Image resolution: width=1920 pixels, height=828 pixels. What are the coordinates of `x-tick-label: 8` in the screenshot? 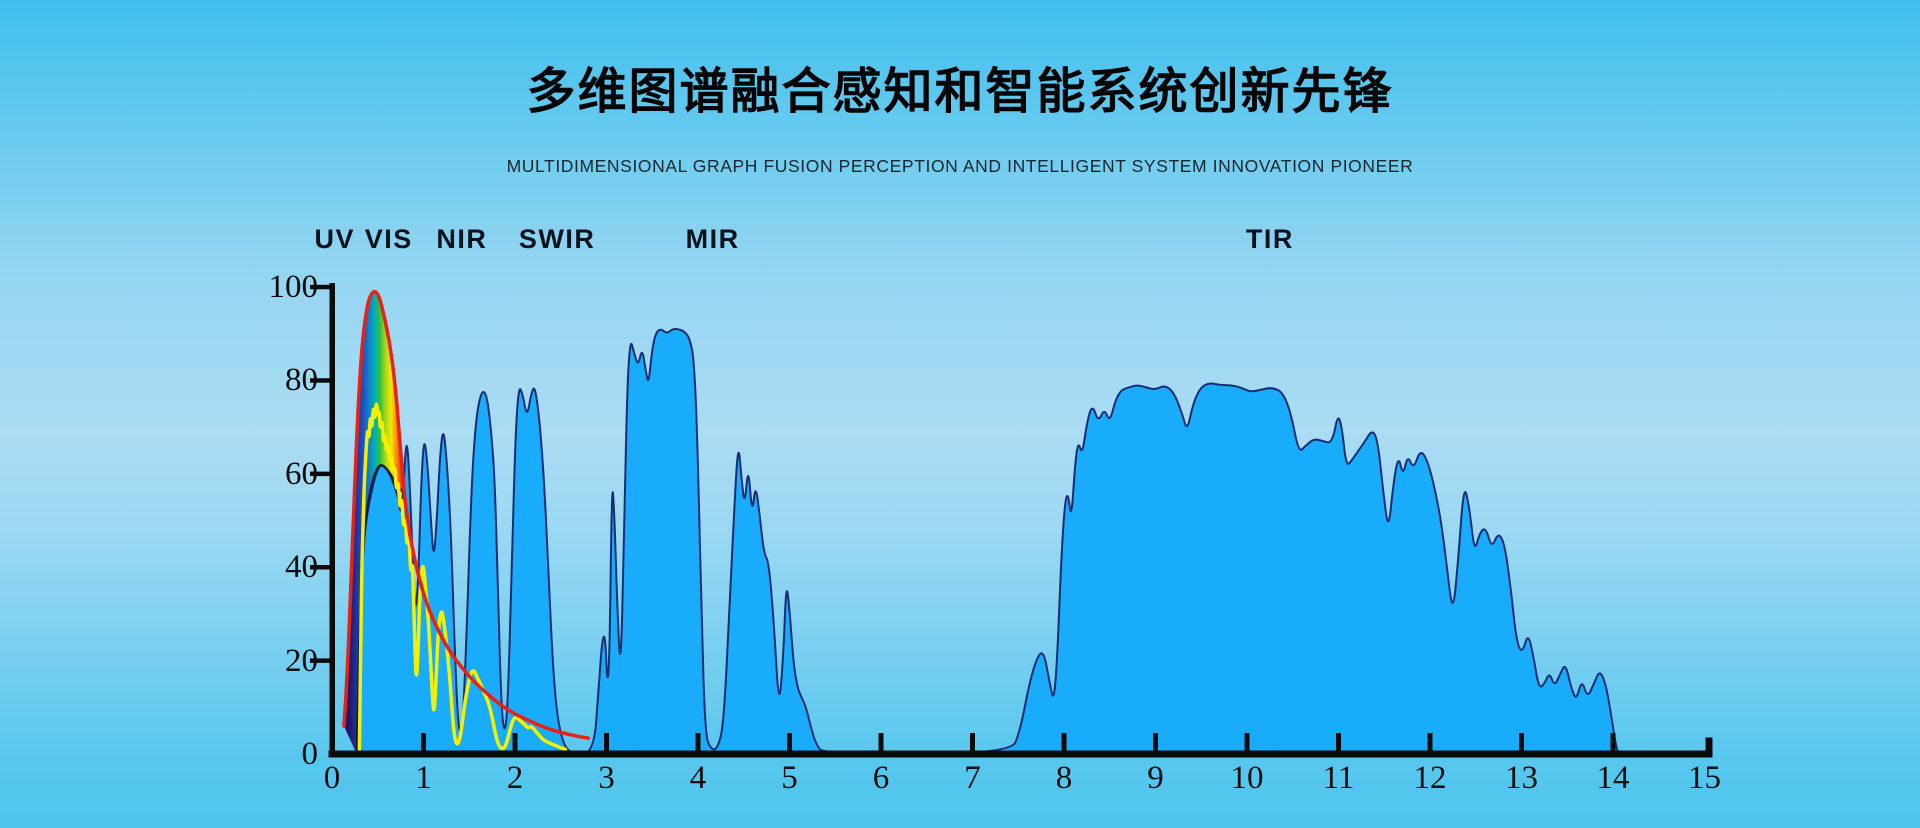 It's located at (1064, 778).